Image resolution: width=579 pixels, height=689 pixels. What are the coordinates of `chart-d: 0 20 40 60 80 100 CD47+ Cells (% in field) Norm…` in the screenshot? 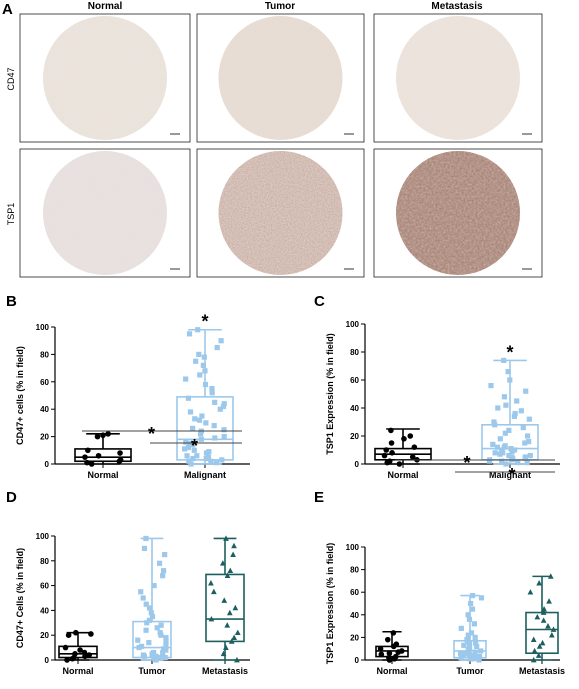 It's located at (132, 550).